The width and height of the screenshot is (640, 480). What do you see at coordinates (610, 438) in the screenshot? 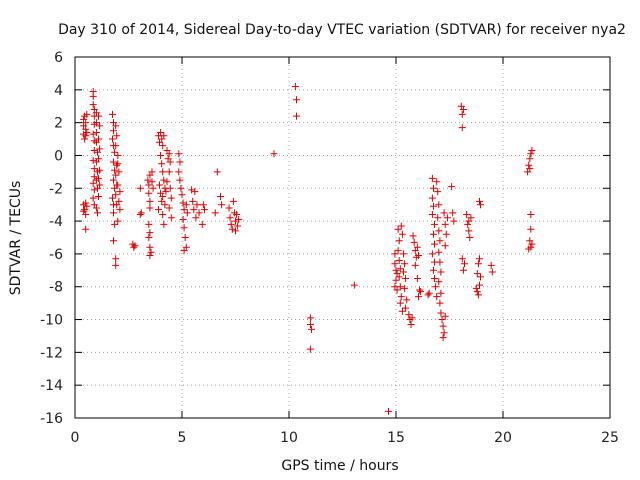
I see `x-tick-label: 25` at bounding box center [610, 438].